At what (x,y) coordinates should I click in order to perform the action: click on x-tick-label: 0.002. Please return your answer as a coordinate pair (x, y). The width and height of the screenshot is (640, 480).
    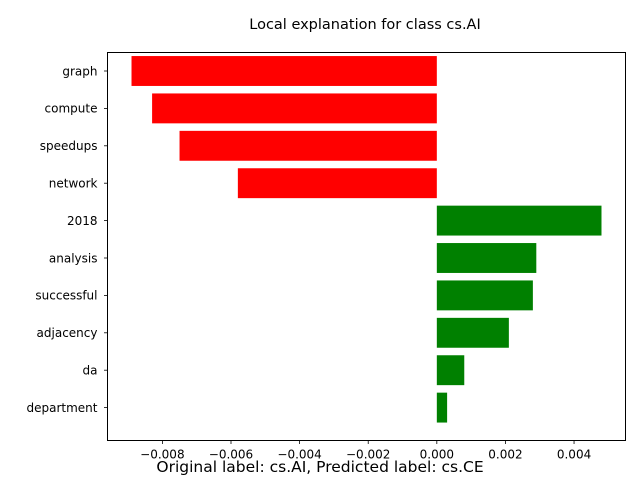
    Looking at the image, I should click on (505, 455).